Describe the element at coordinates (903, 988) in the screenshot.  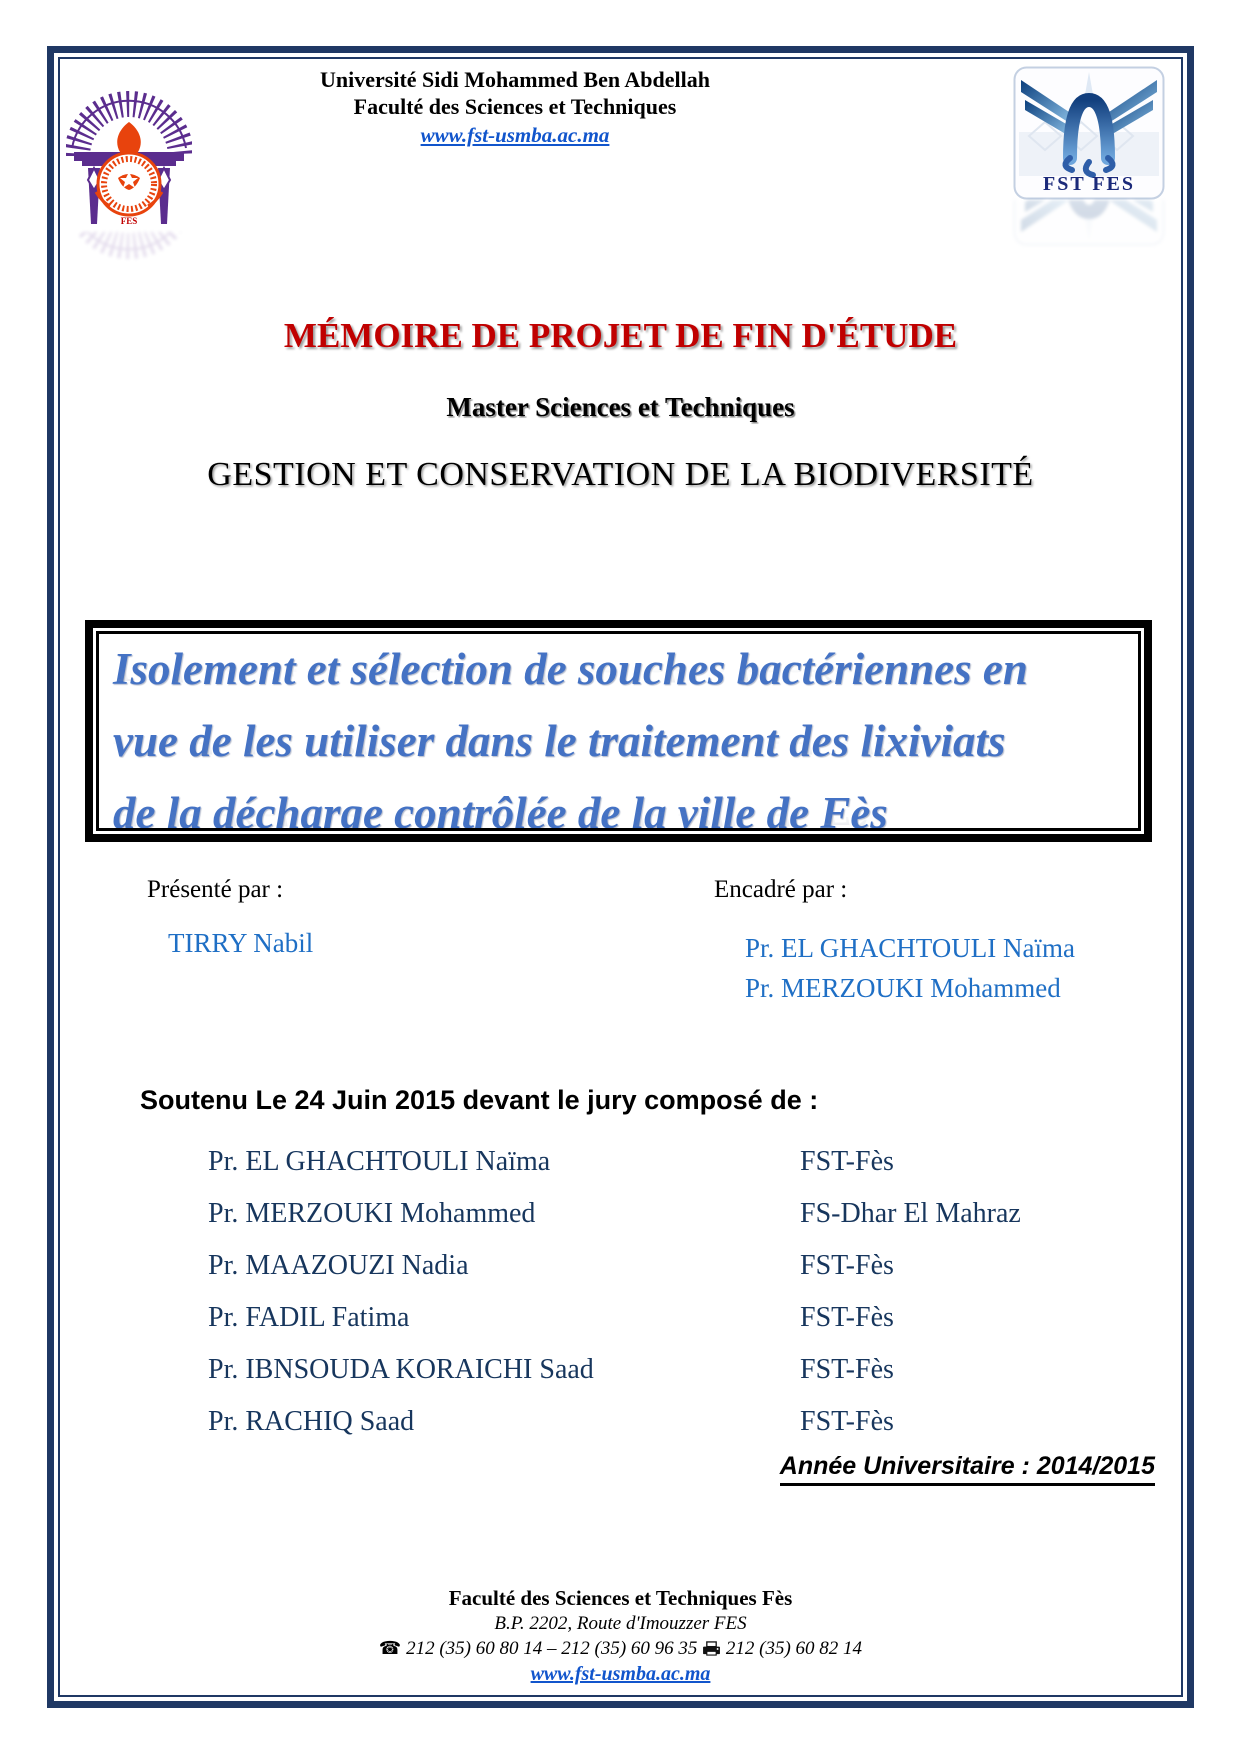
I see `supervisor-2: Pr. MERZOUKI Mohammed` at that location.